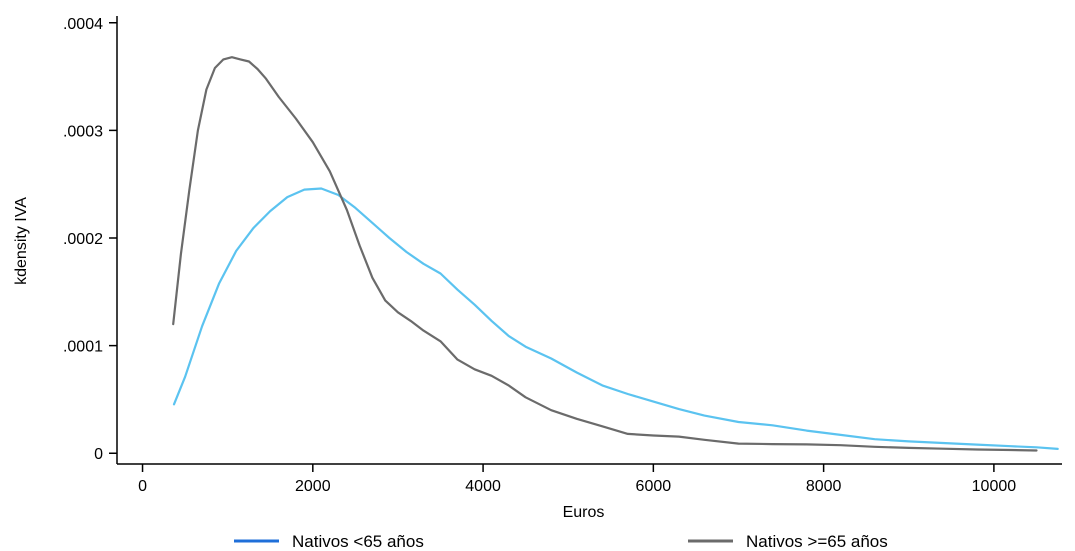  I want to click on y-tick-label: .0002, so click(83, 239).